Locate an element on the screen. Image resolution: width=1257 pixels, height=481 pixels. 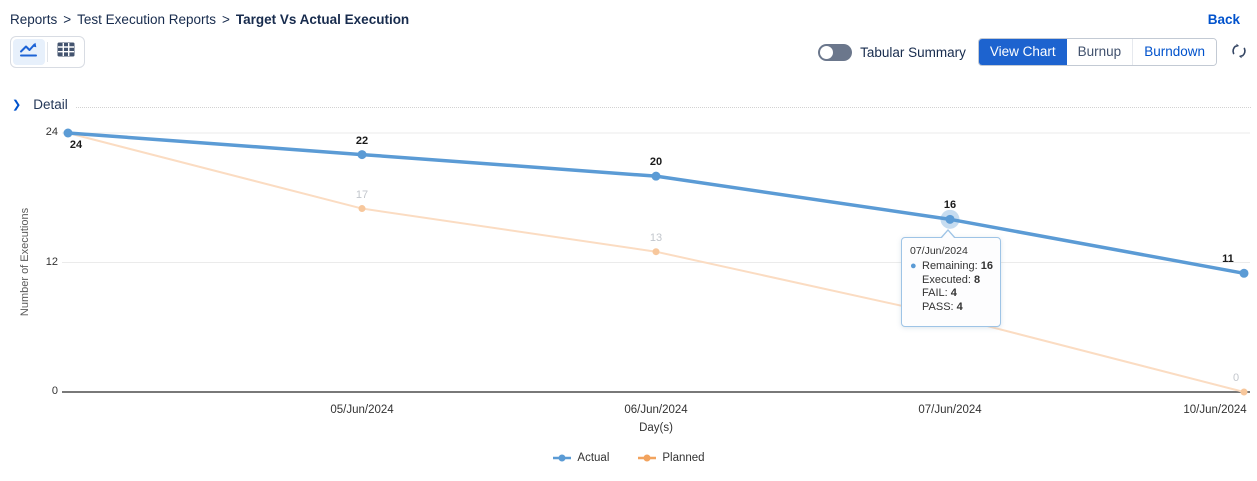
tabular-summary-label: Tabular Summary is located at coordinates (913, 52).